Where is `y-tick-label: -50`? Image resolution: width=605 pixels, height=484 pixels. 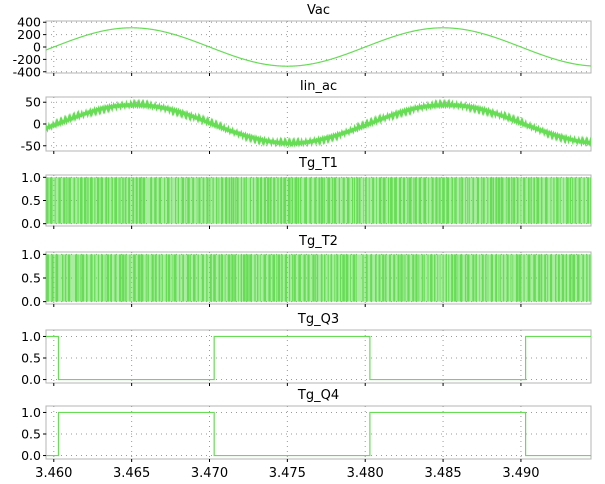 y-tick-label: -50 is located at coordinates (31, 145).